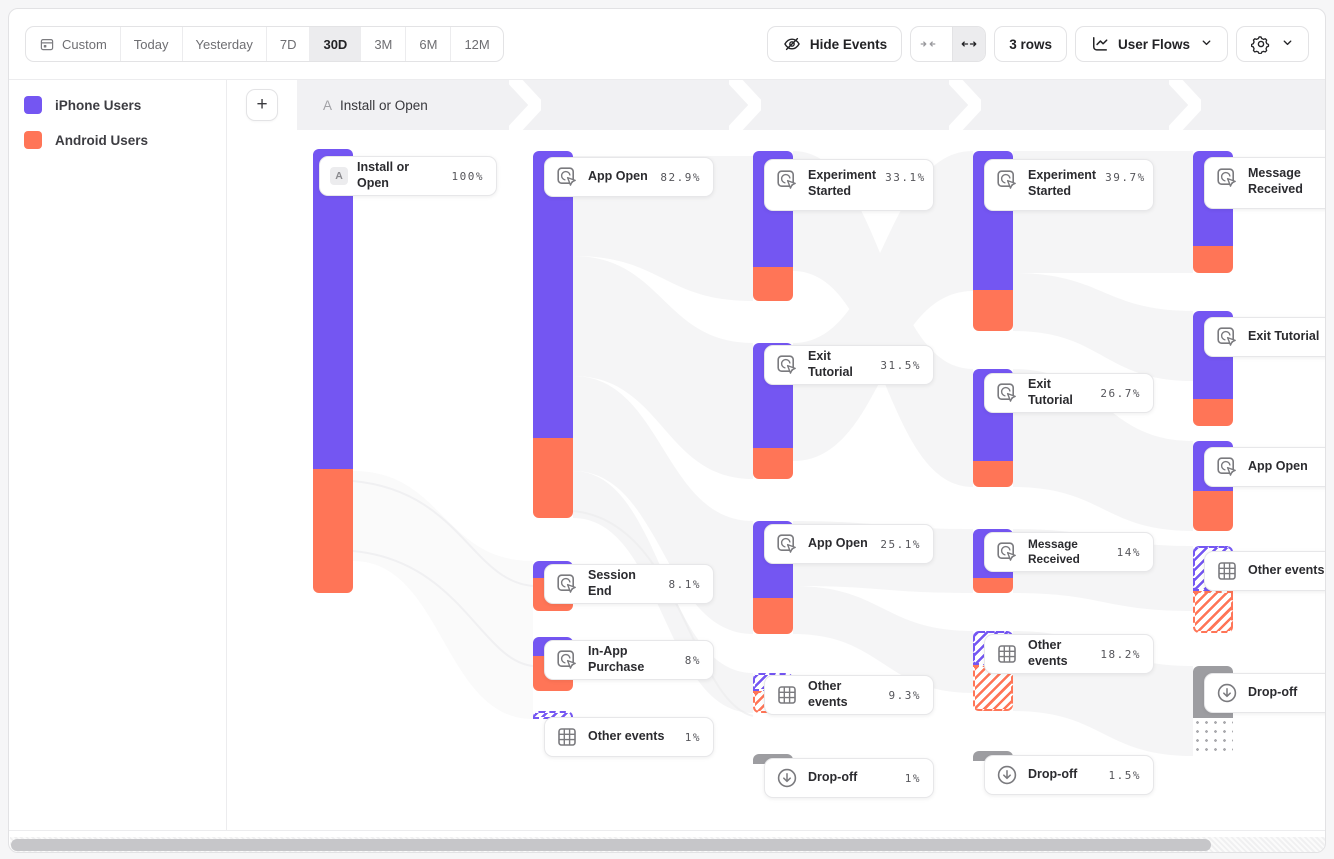  I want to click on hide-events-button: Hide Events, so click(834, 44).